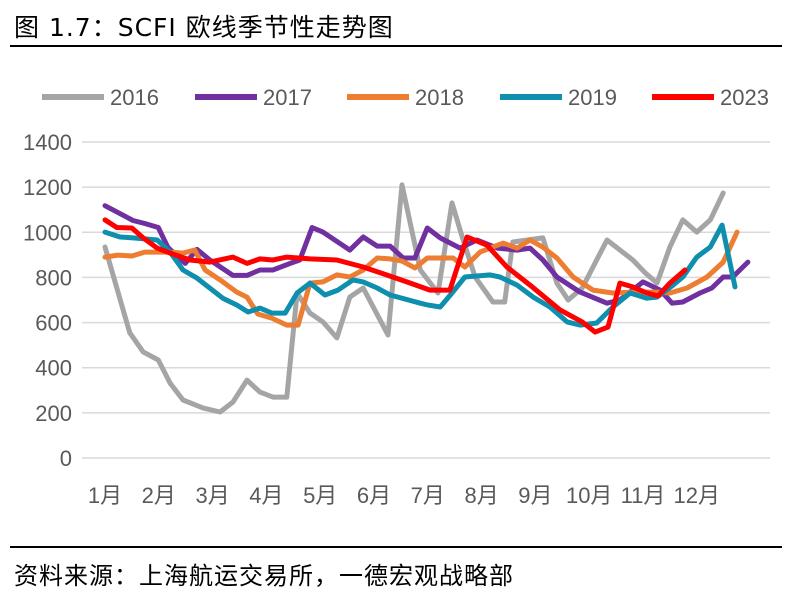 The image size is (795, 595). Describe the element at coordinates (421, 278) in the screenshot. I see `series-line-2018` at that location.